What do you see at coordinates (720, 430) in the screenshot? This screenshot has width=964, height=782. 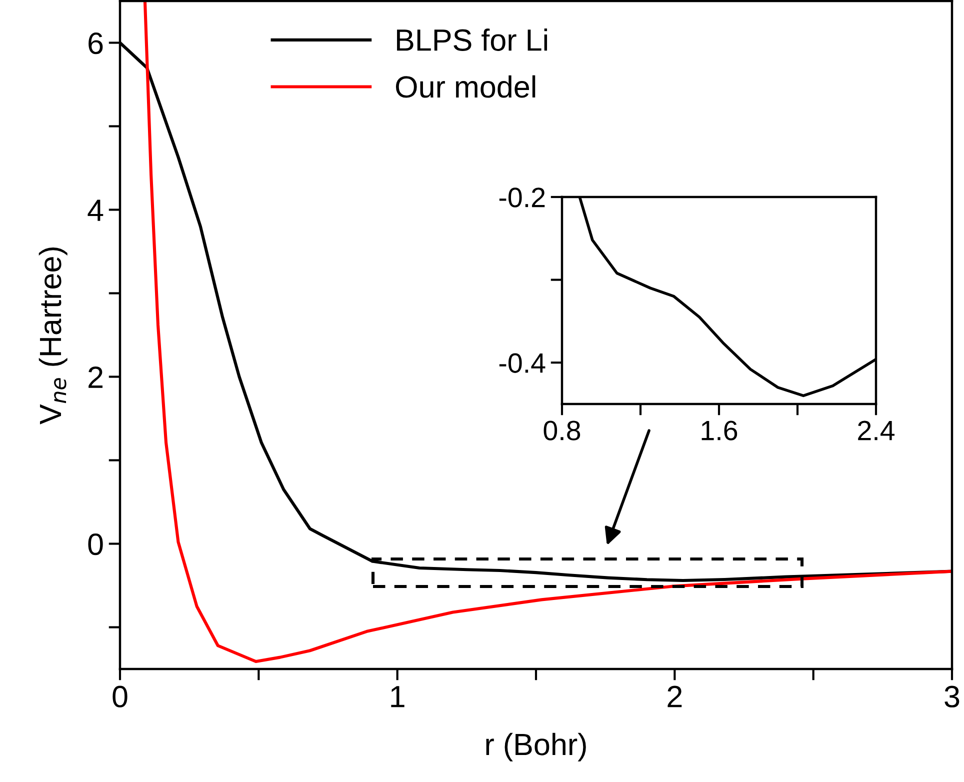 I see `x-tick-label: 1.6` at bounding box center [720, 430].